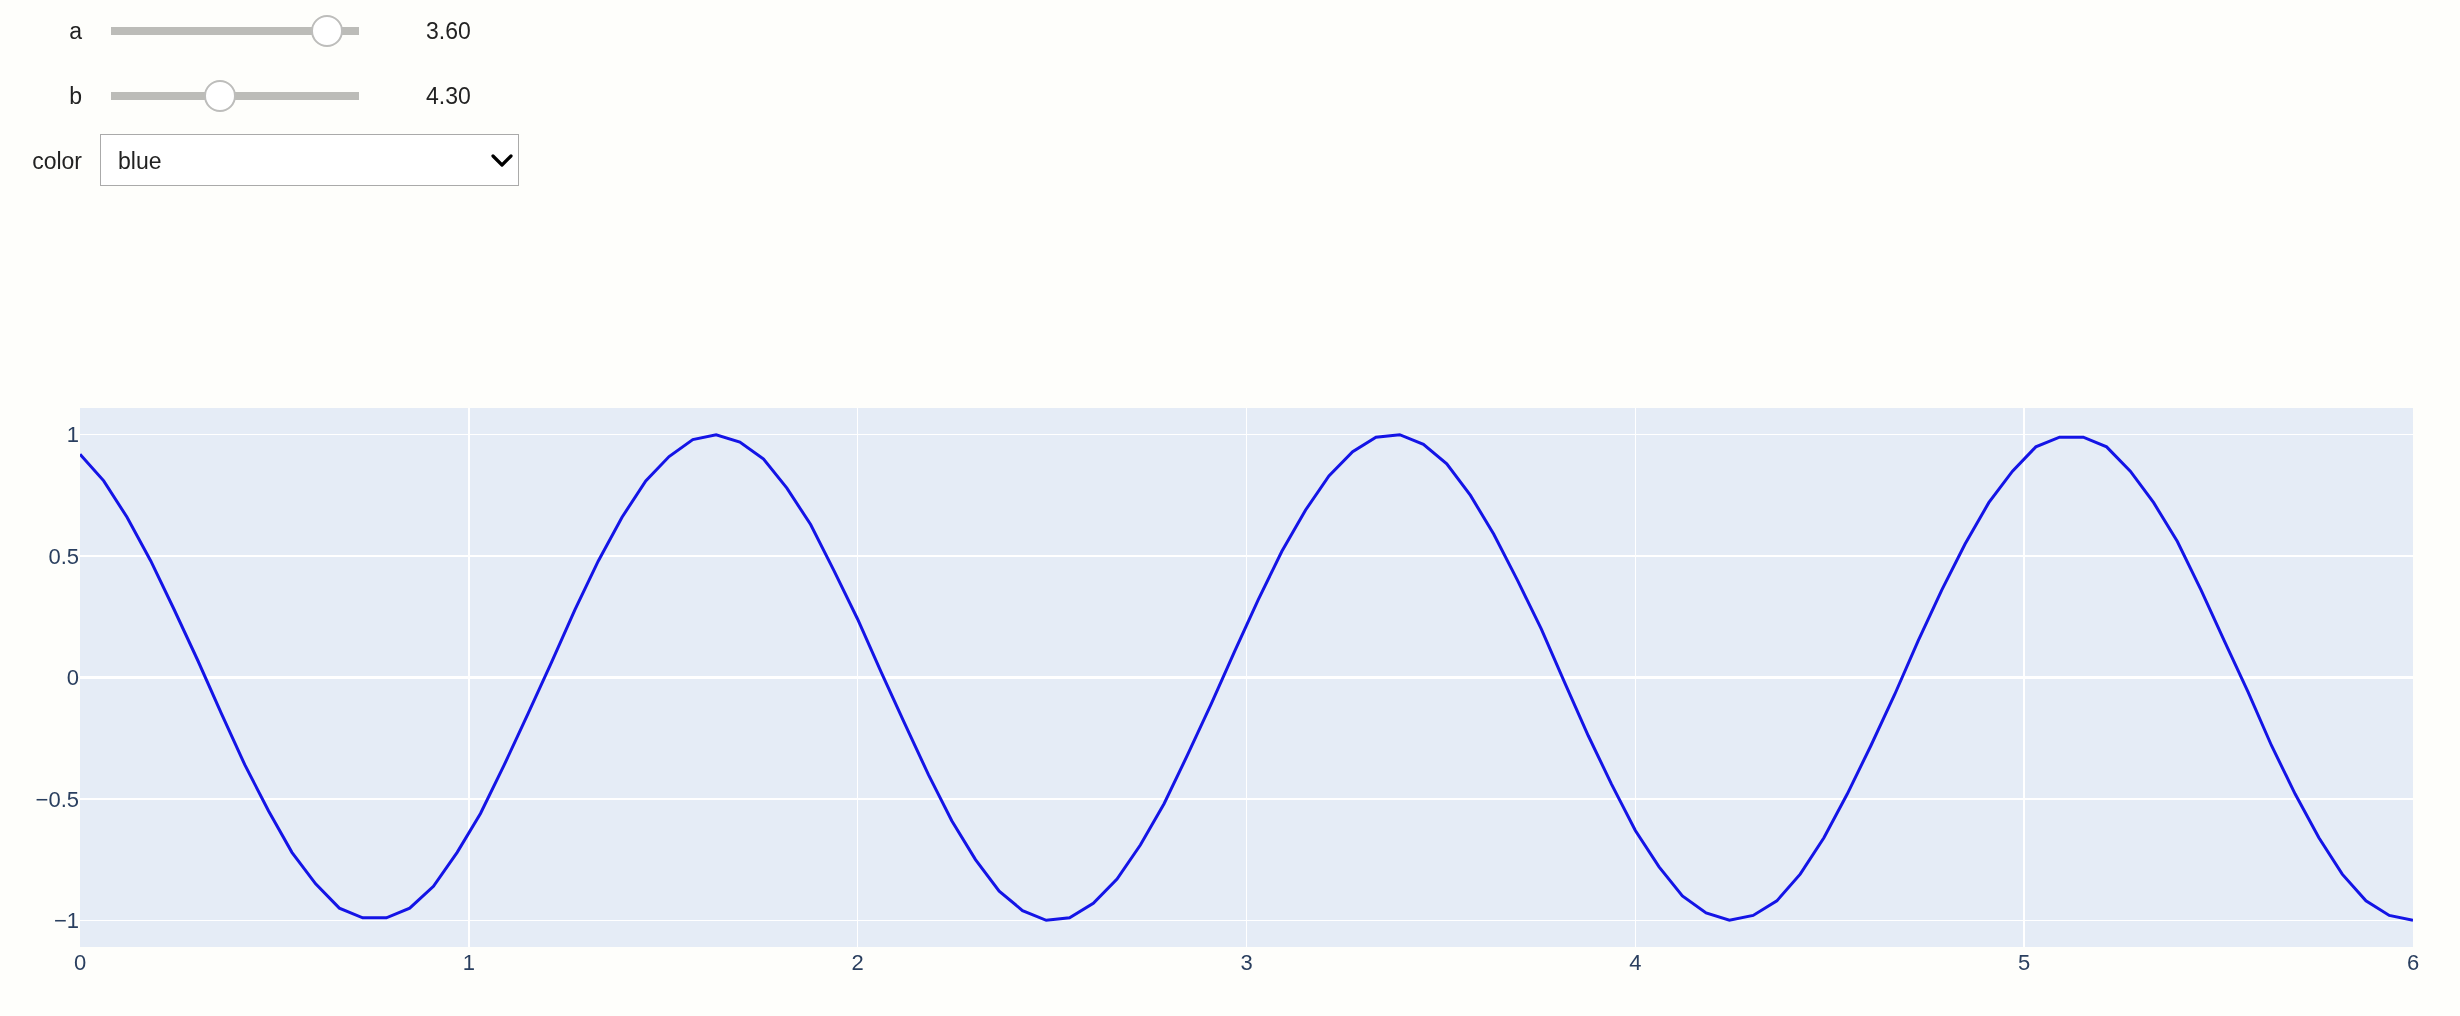 The image size is (2460, 1016). Describe the element at coordinates (57, 799) in the screenshot. I see `y-tick-label: −0.5` at that location.